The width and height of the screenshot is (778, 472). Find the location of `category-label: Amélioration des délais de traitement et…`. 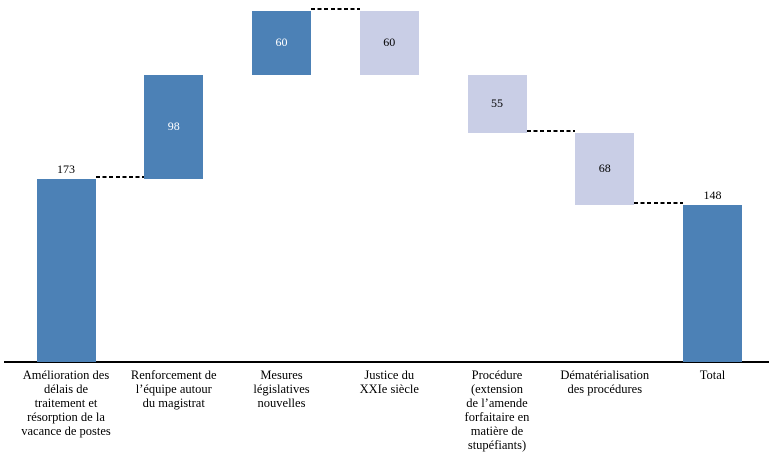

category-label: Amélioration des délais de traitement et… is located at coordinates (66, 403).